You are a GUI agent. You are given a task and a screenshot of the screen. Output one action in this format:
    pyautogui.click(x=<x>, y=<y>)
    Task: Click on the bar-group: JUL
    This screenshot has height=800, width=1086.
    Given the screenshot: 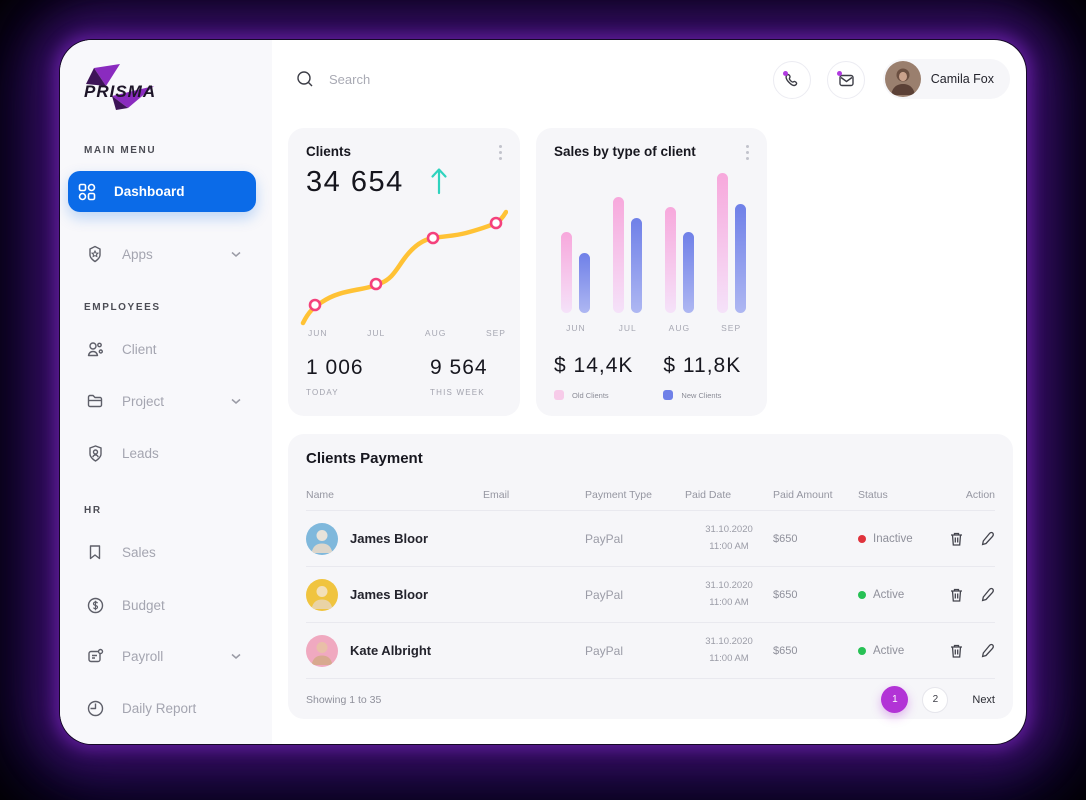 What is the action you would take?
    pyautogui.click(x=628, y=253)
    